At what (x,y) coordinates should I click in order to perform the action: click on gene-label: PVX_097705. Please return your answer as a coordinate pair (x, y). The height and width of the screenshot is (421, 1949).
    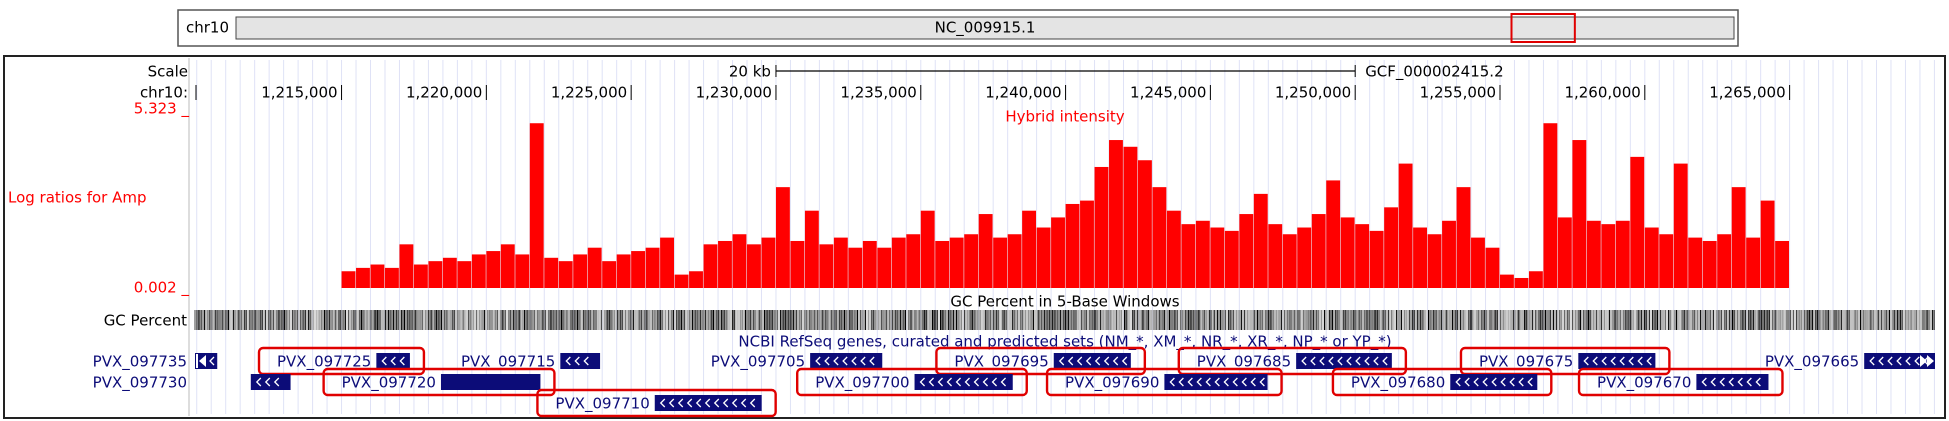
    Looking at the image, I should click on (758, 362).